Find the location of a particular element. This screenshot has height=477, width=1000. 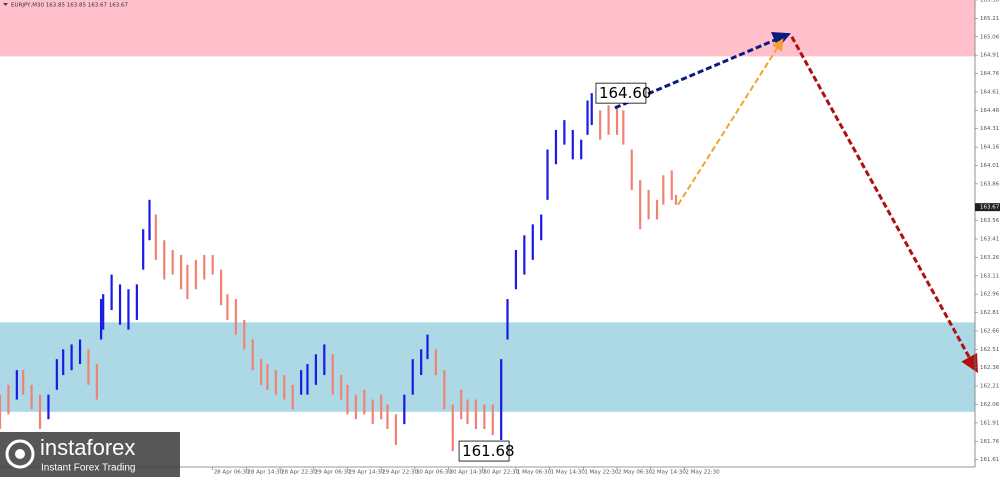

x-tick-label: 1 May 22:30 is located at coordinates (601, 473).